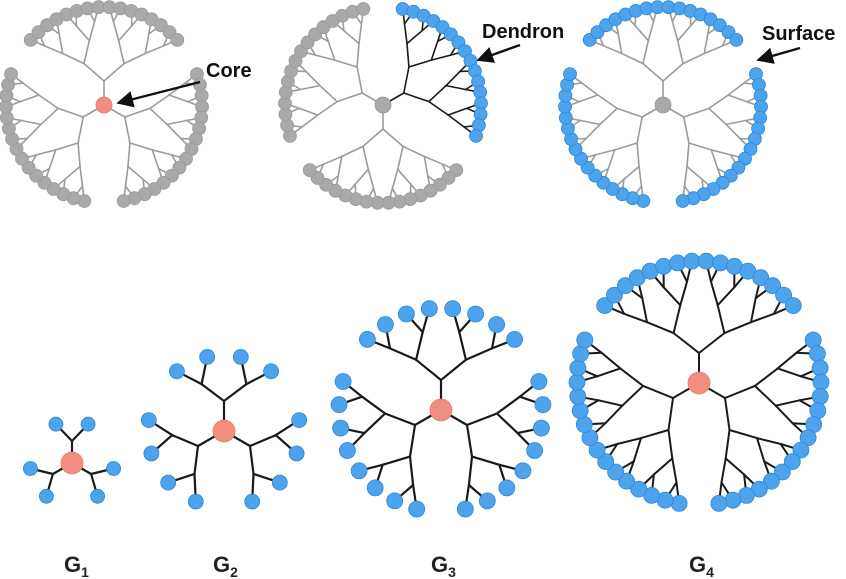 The height and width of the screenshot is (579, 846). Describe the element at coordinates (798, 34) in the screenshot. I see `surface-label: Surface` at that location.